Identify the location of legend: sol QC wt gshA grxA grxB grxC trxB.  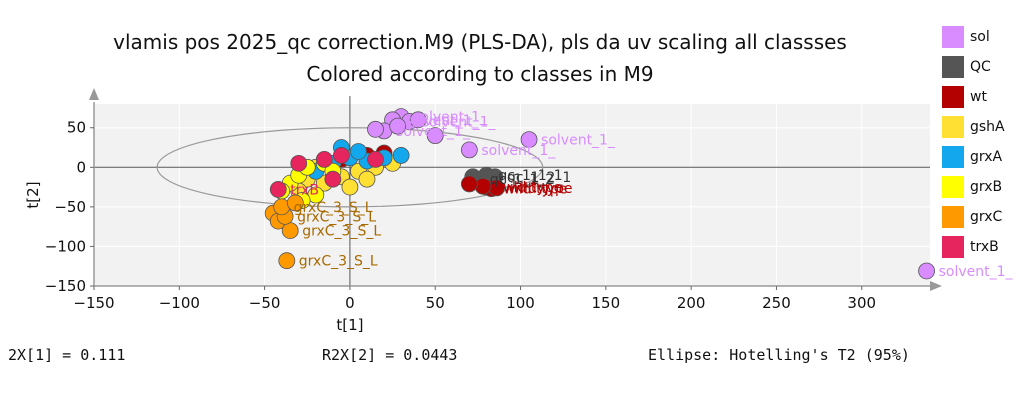
(973, 142).